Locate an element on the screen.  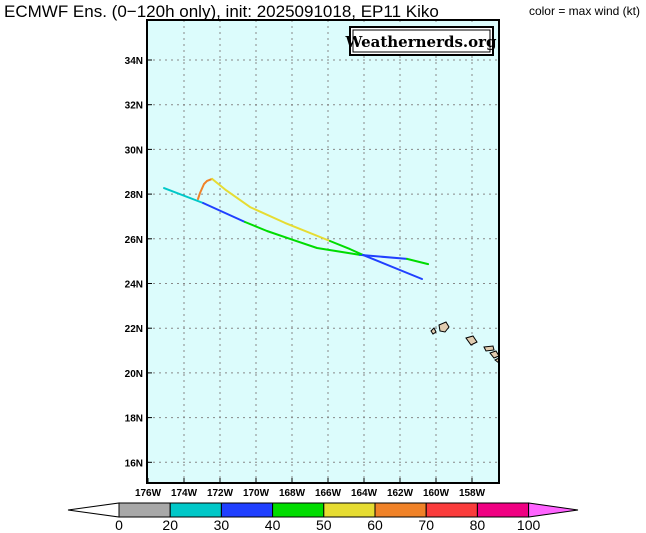
watermark-text: Weathernerds.org is located at coordinates (420, 42).